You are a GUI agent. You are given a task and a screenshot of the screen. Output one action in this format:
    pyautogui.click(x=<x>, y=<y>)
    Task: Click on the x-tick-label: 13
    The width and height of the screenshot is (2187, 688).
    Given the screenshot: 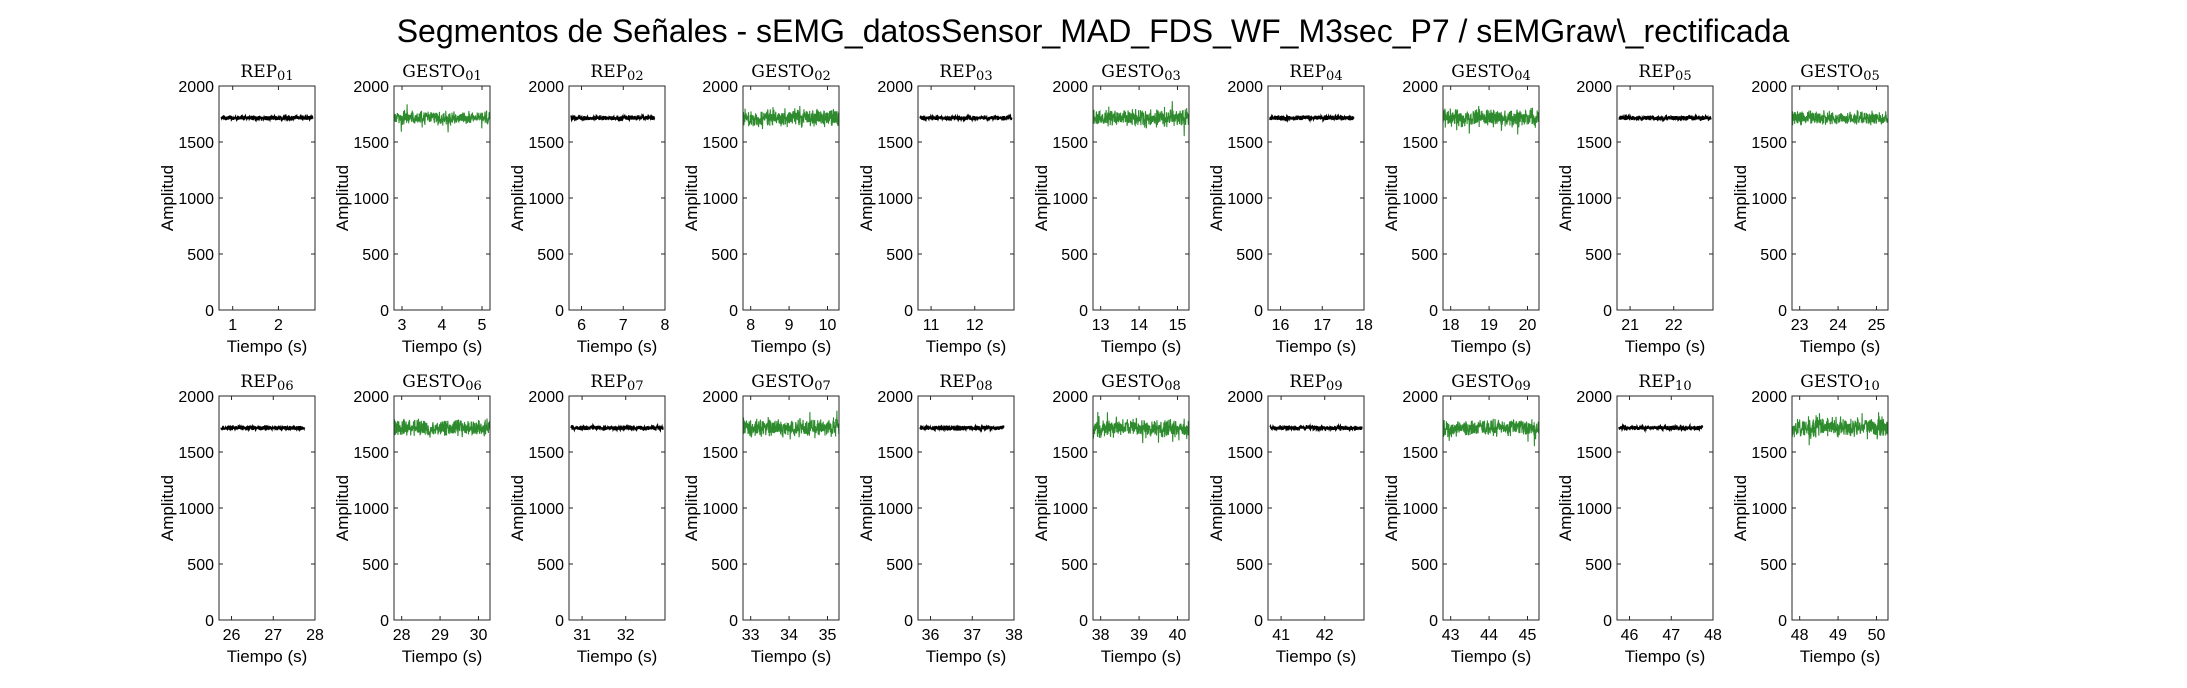 What is the action you would take?
    pyautogui.click(x=1101, y=325)
    